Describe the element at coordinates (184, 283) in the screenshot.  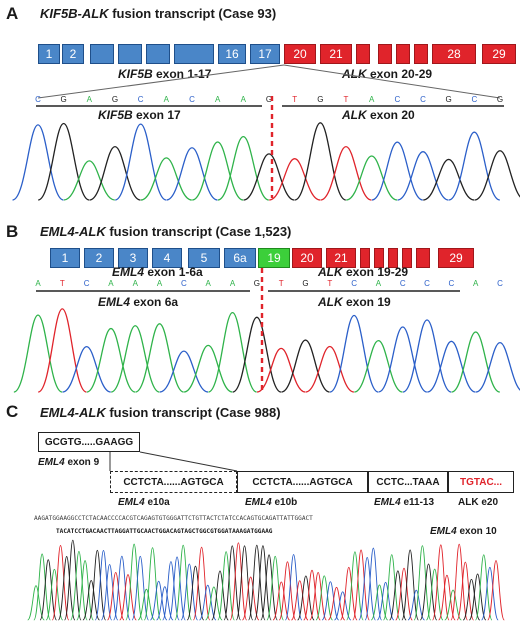
I see `panel-b-trace-base-6: C` at that location.